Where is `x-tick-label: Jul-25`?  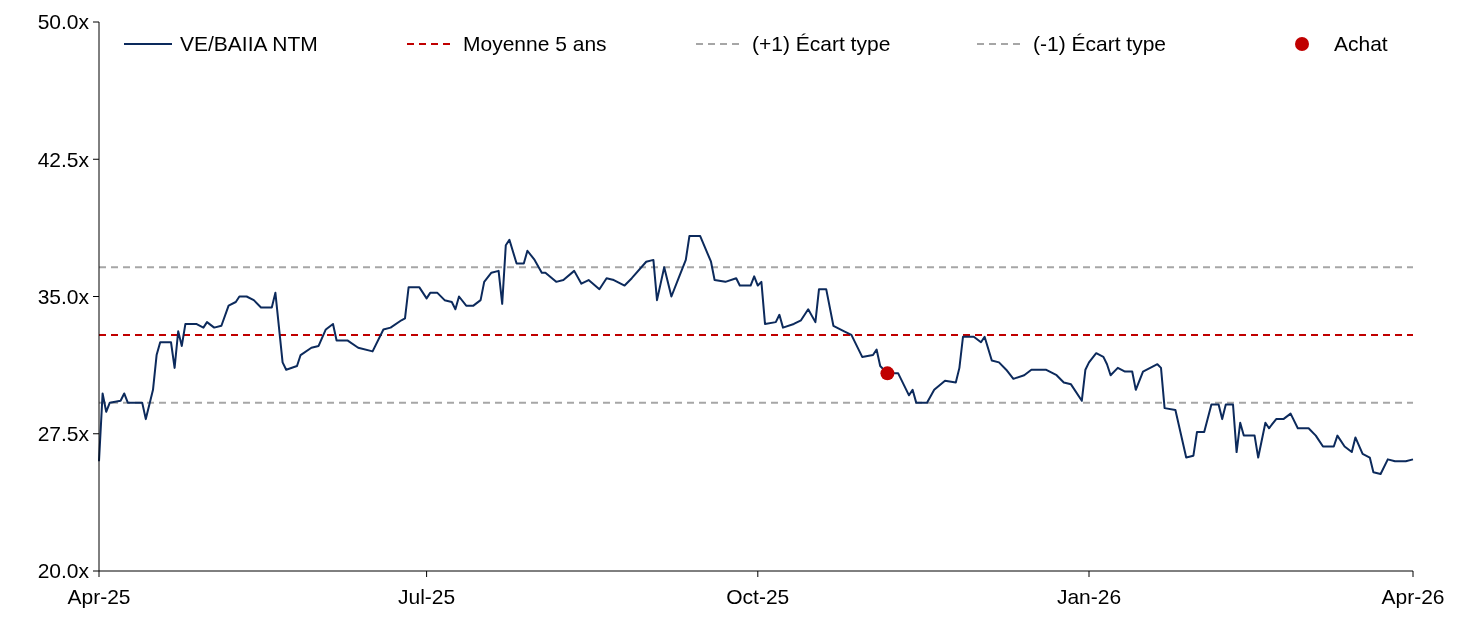 x-tick-label: Jul-25 is located at coordinates (427, 596).